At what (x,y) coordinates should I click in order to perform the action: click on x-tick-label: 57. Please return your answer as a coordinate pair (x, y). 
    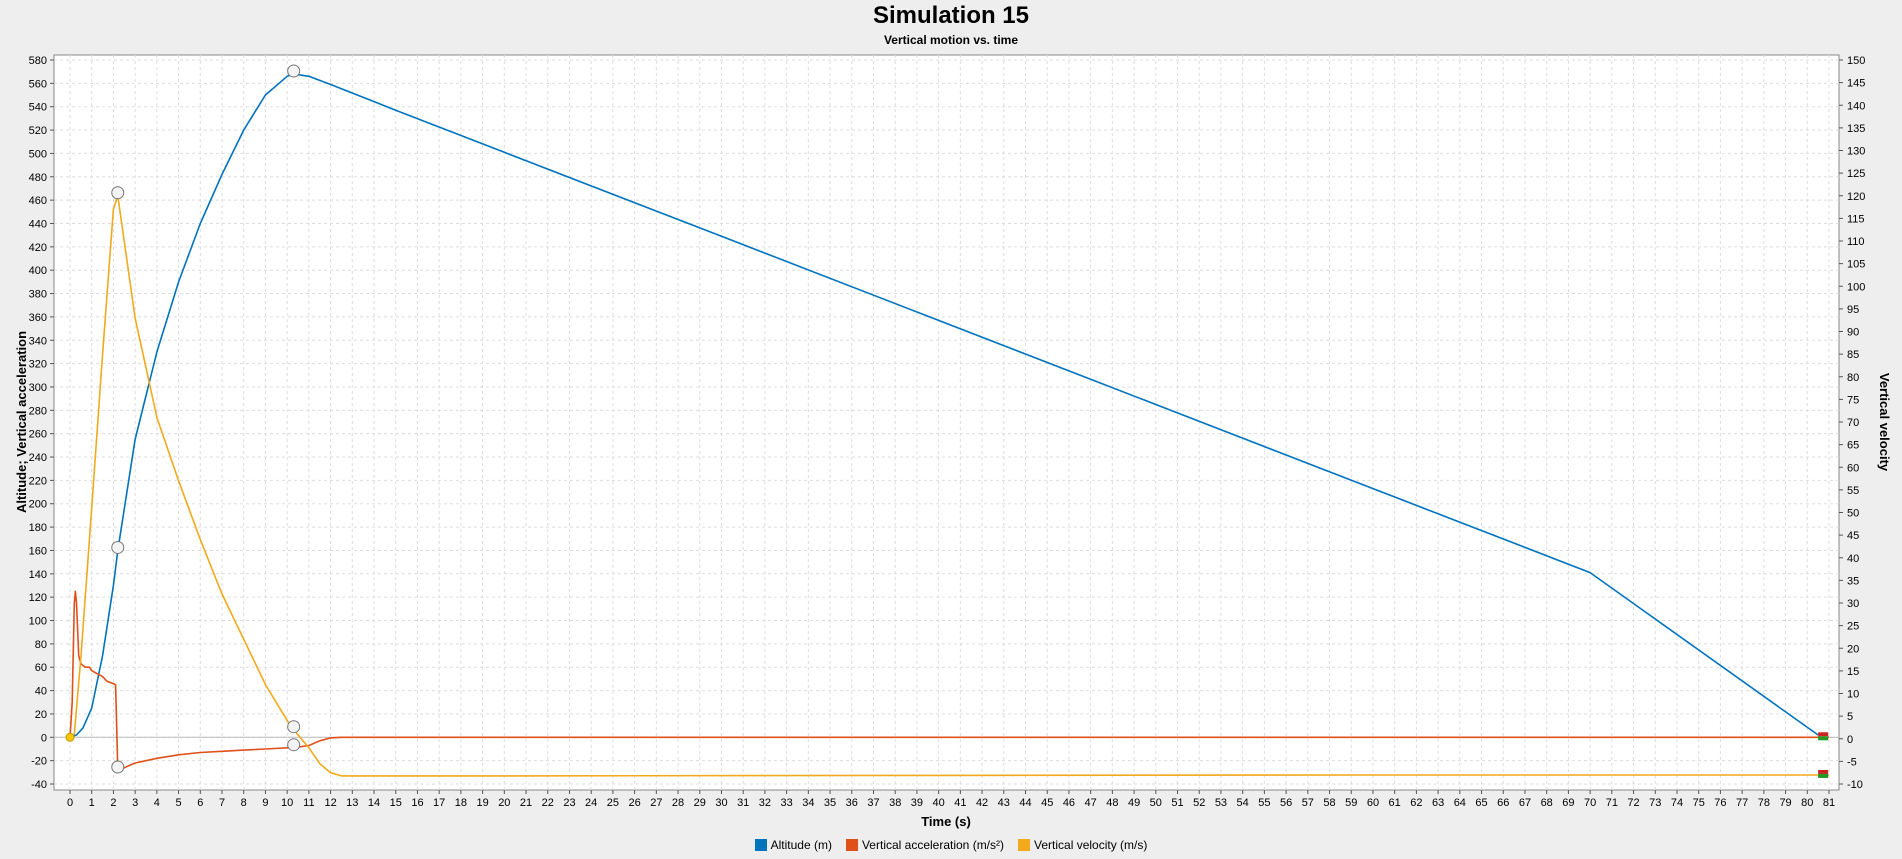
    Looking at the image, I should click on (1308, 803).